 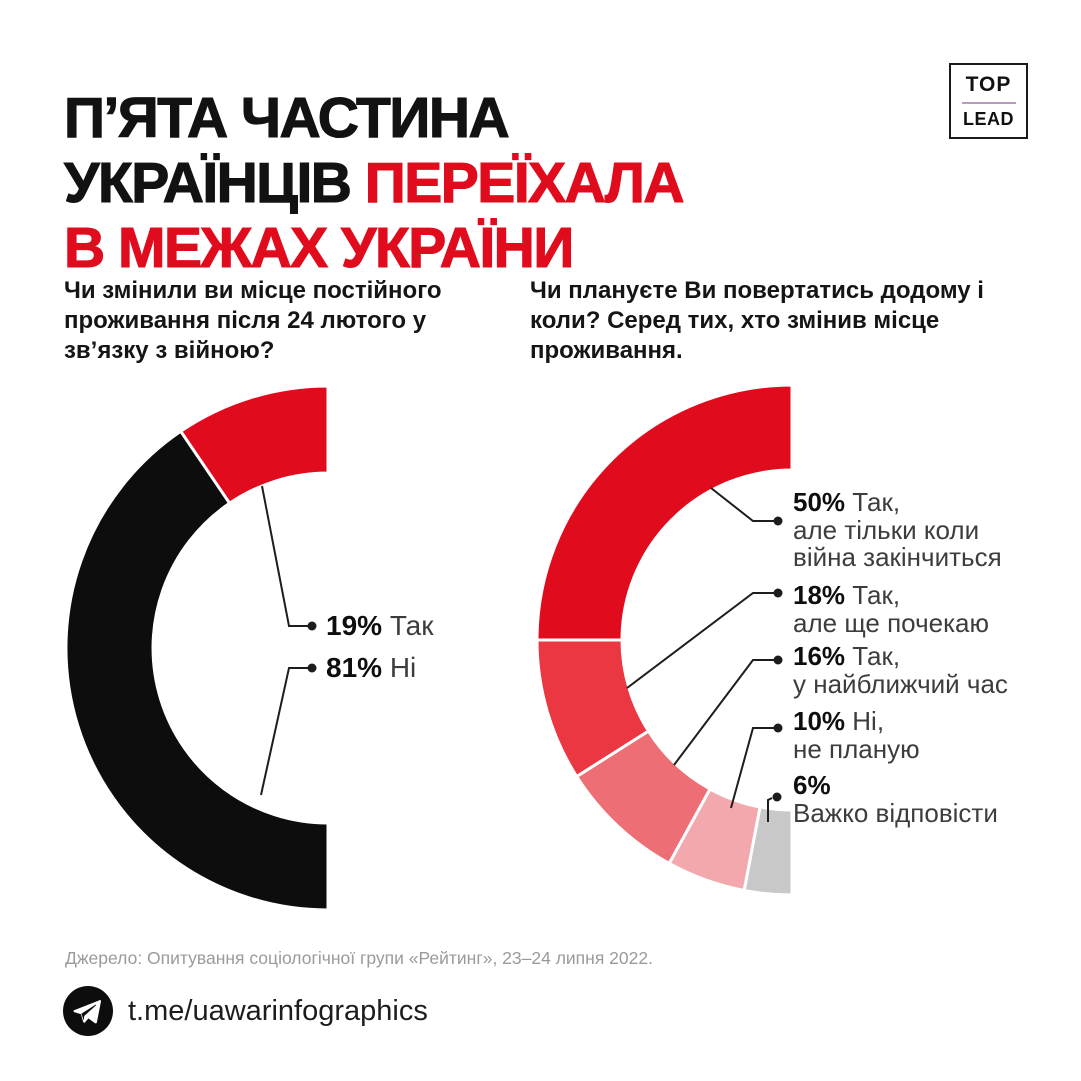 I want to click on logo-divider, so click(x=988, y=102).